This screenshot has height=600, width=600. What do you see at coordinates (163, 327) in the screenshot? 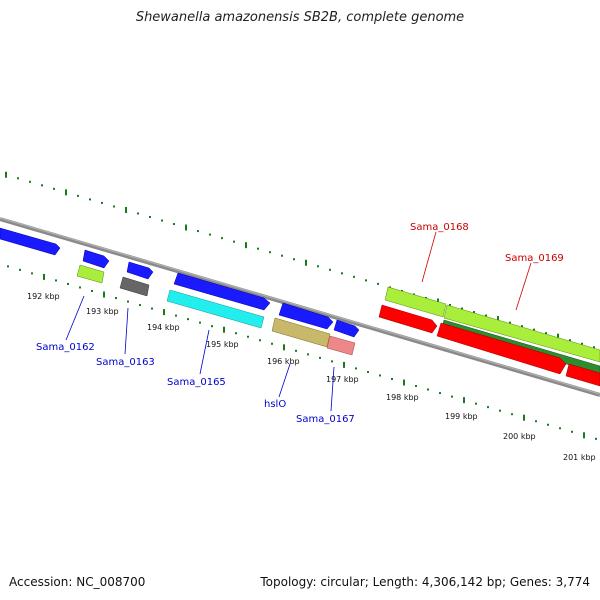
I see `tick-label-194: 194 kbp` at bounding box center [163, 327].